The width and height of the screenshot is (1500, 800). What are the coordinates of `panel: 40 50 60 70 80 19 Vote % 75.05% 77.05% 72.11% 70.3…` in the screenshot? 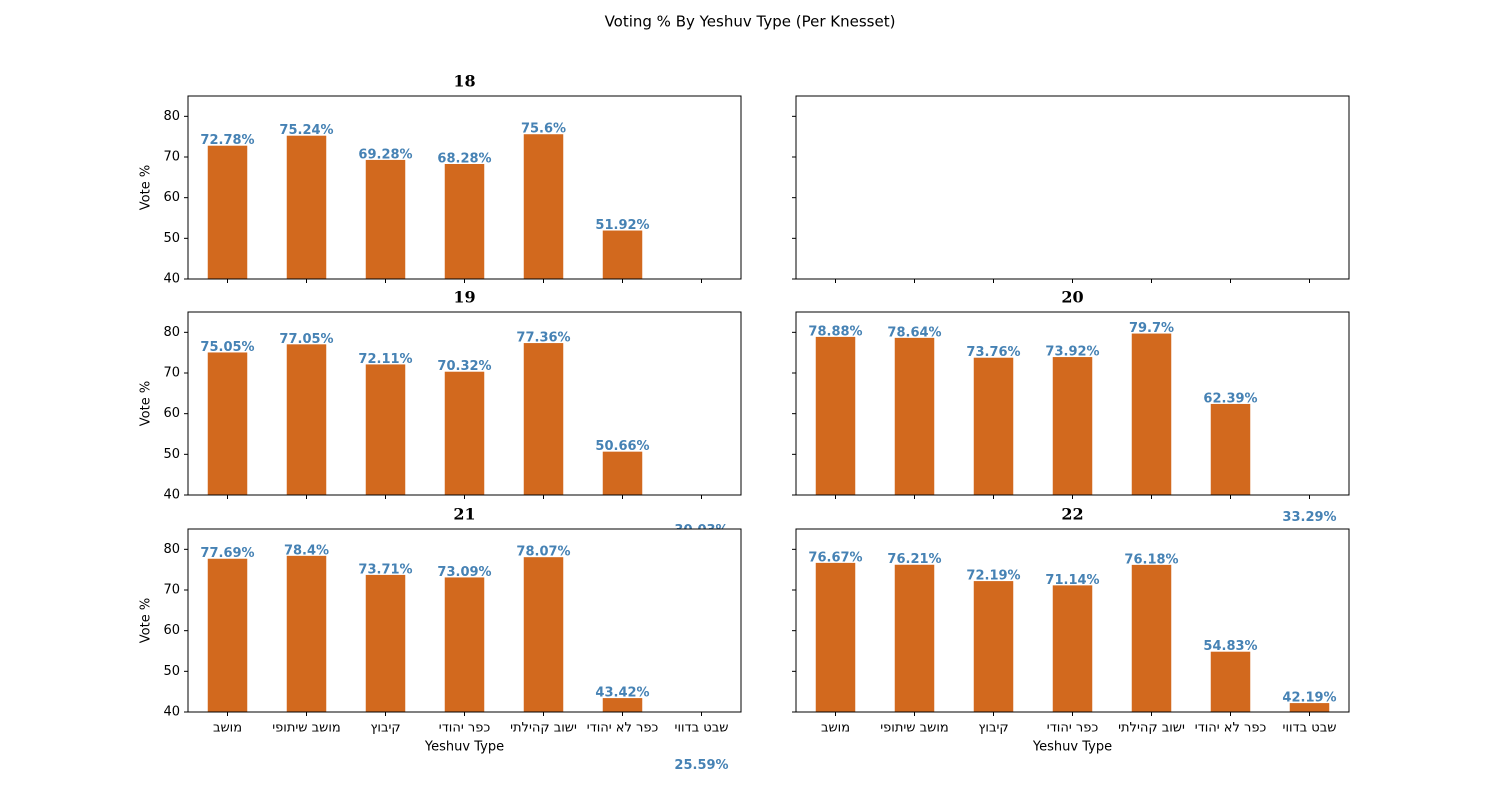 It's located at (440, 413).